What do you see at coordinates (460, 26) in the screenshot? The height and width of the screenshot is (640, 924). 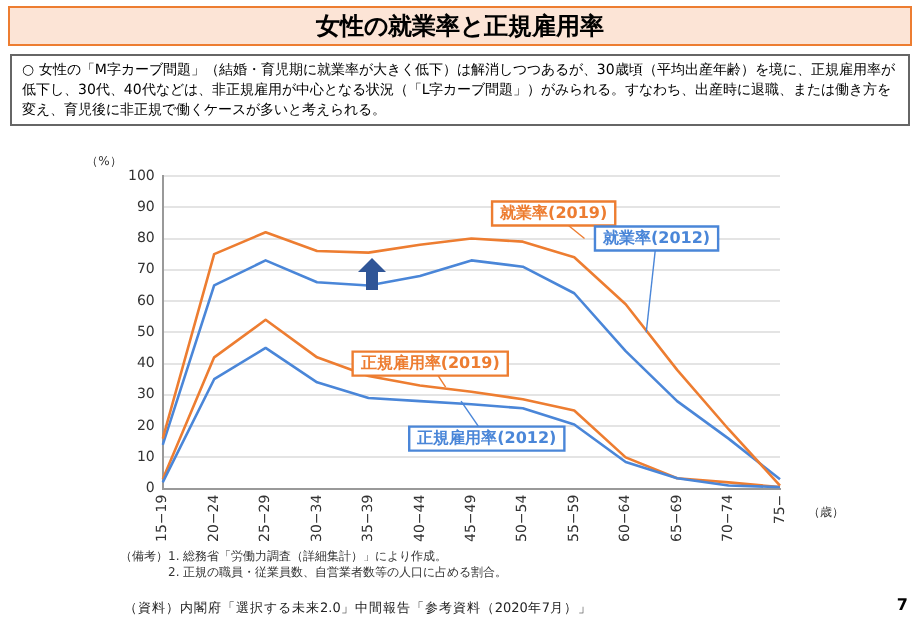 I see `chart-title: 女性の就業率と正規雇用率` at bounding box center [460, 26].